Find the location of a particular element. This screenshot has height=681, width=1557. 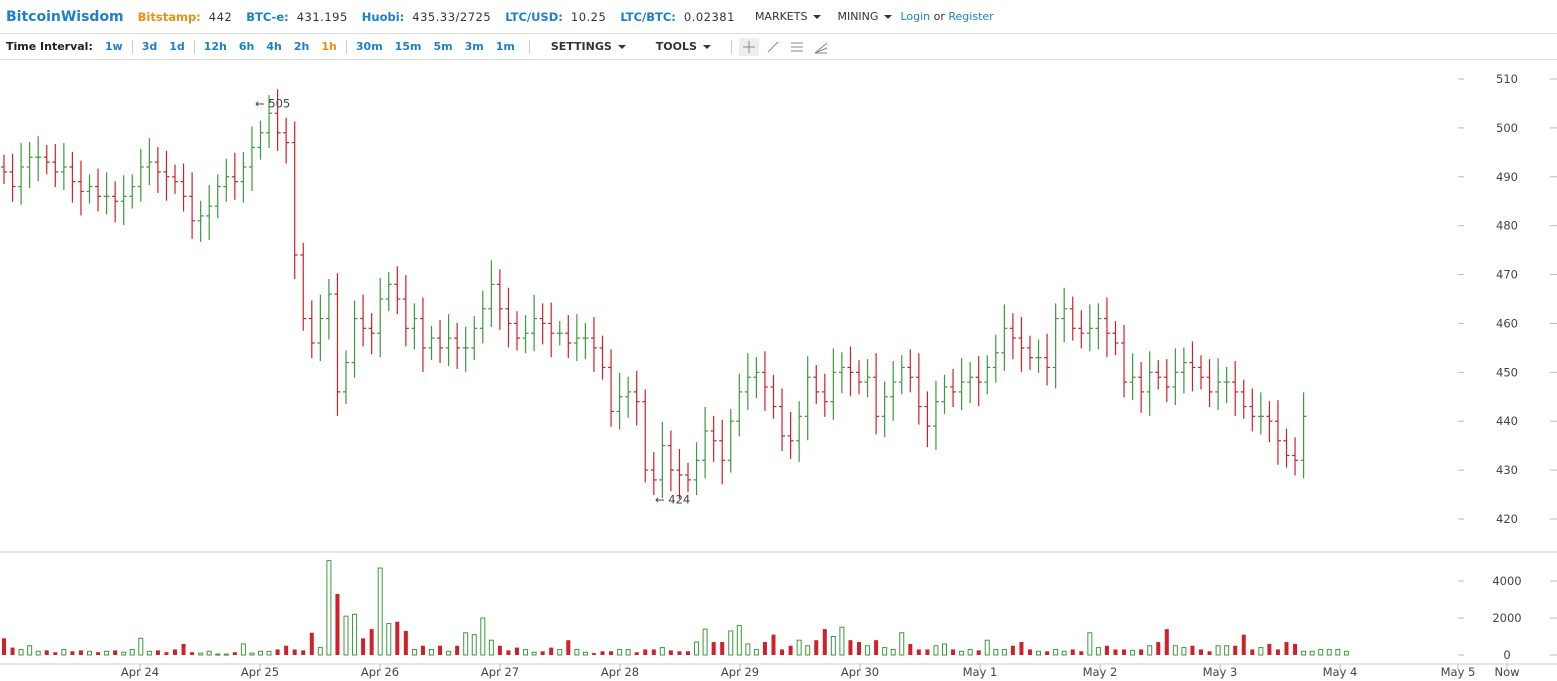

high-annotation: ← 505 is located at coordinates (272, 103).